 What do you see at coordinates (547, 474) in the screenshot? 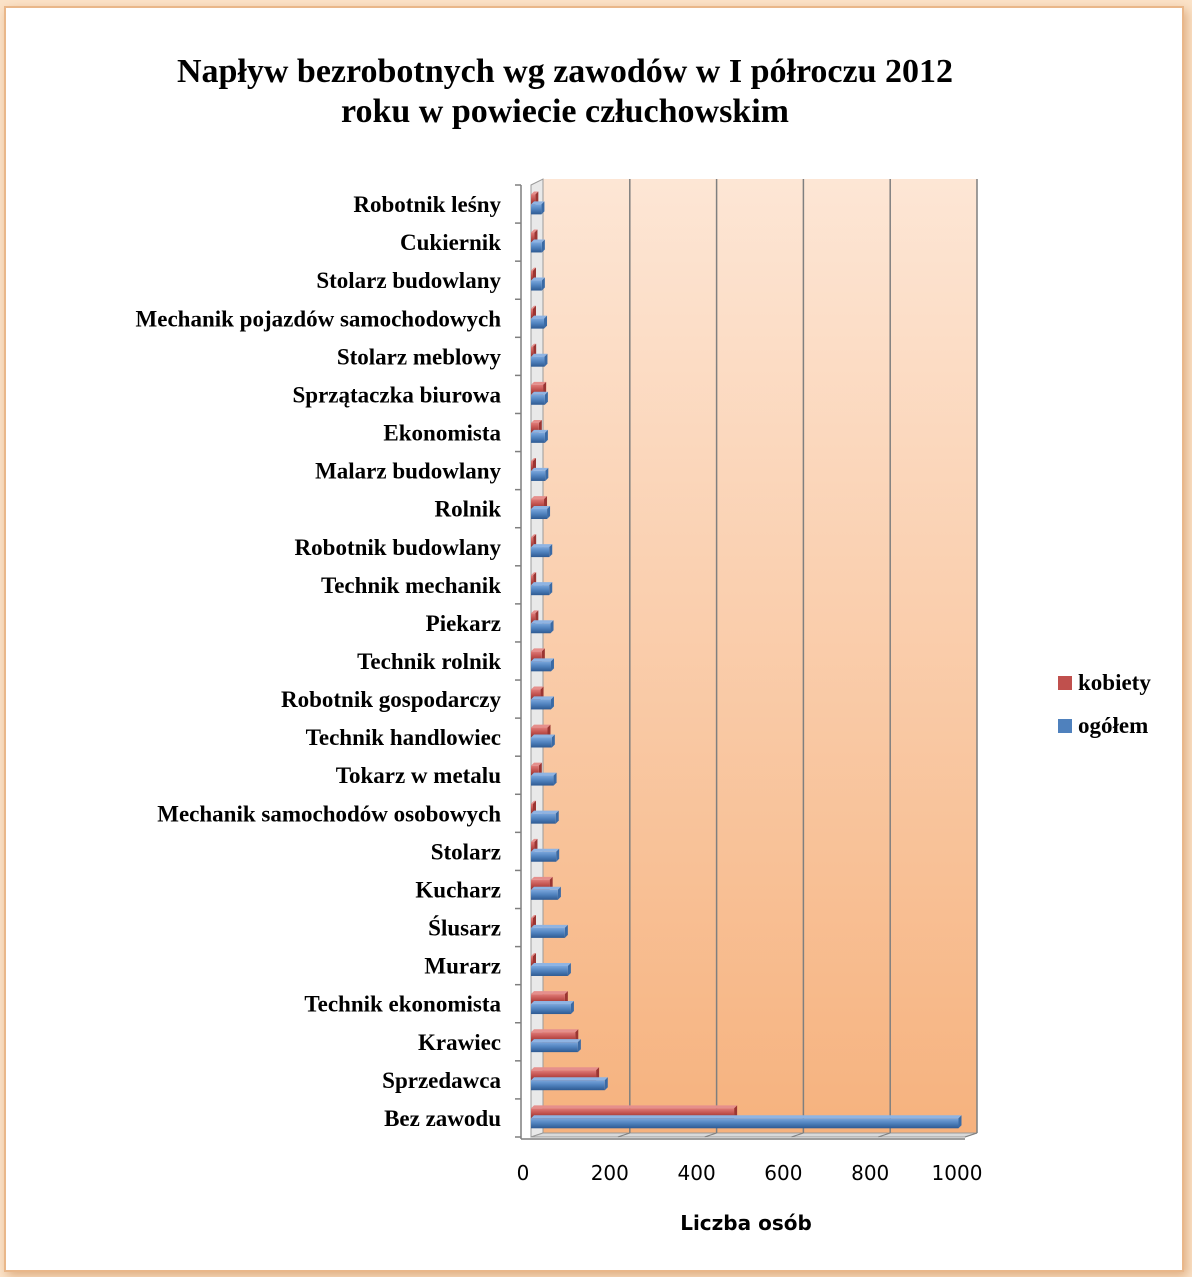
I see `bar-ogolem-17-end` at bounding box center [547, 474].